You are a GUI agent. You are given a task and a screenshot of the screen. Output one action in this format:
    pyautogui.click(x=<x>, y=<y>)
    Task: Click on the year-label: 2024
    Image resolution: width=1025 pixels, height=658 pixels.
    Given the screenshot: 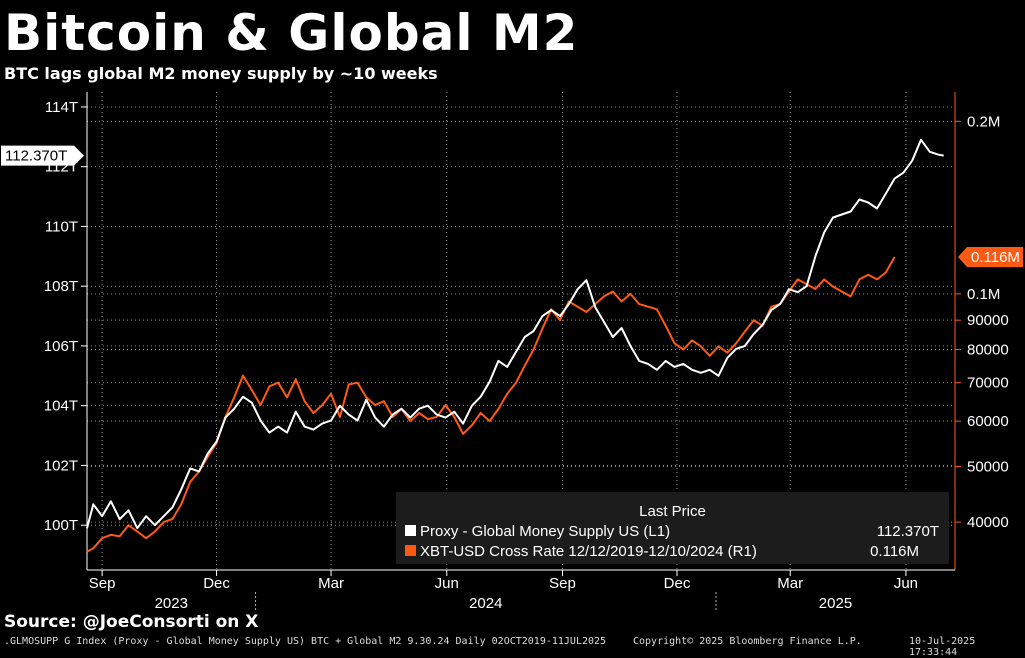 What is the action you would take?
    pyautogui.click(x=485, y=603)
    